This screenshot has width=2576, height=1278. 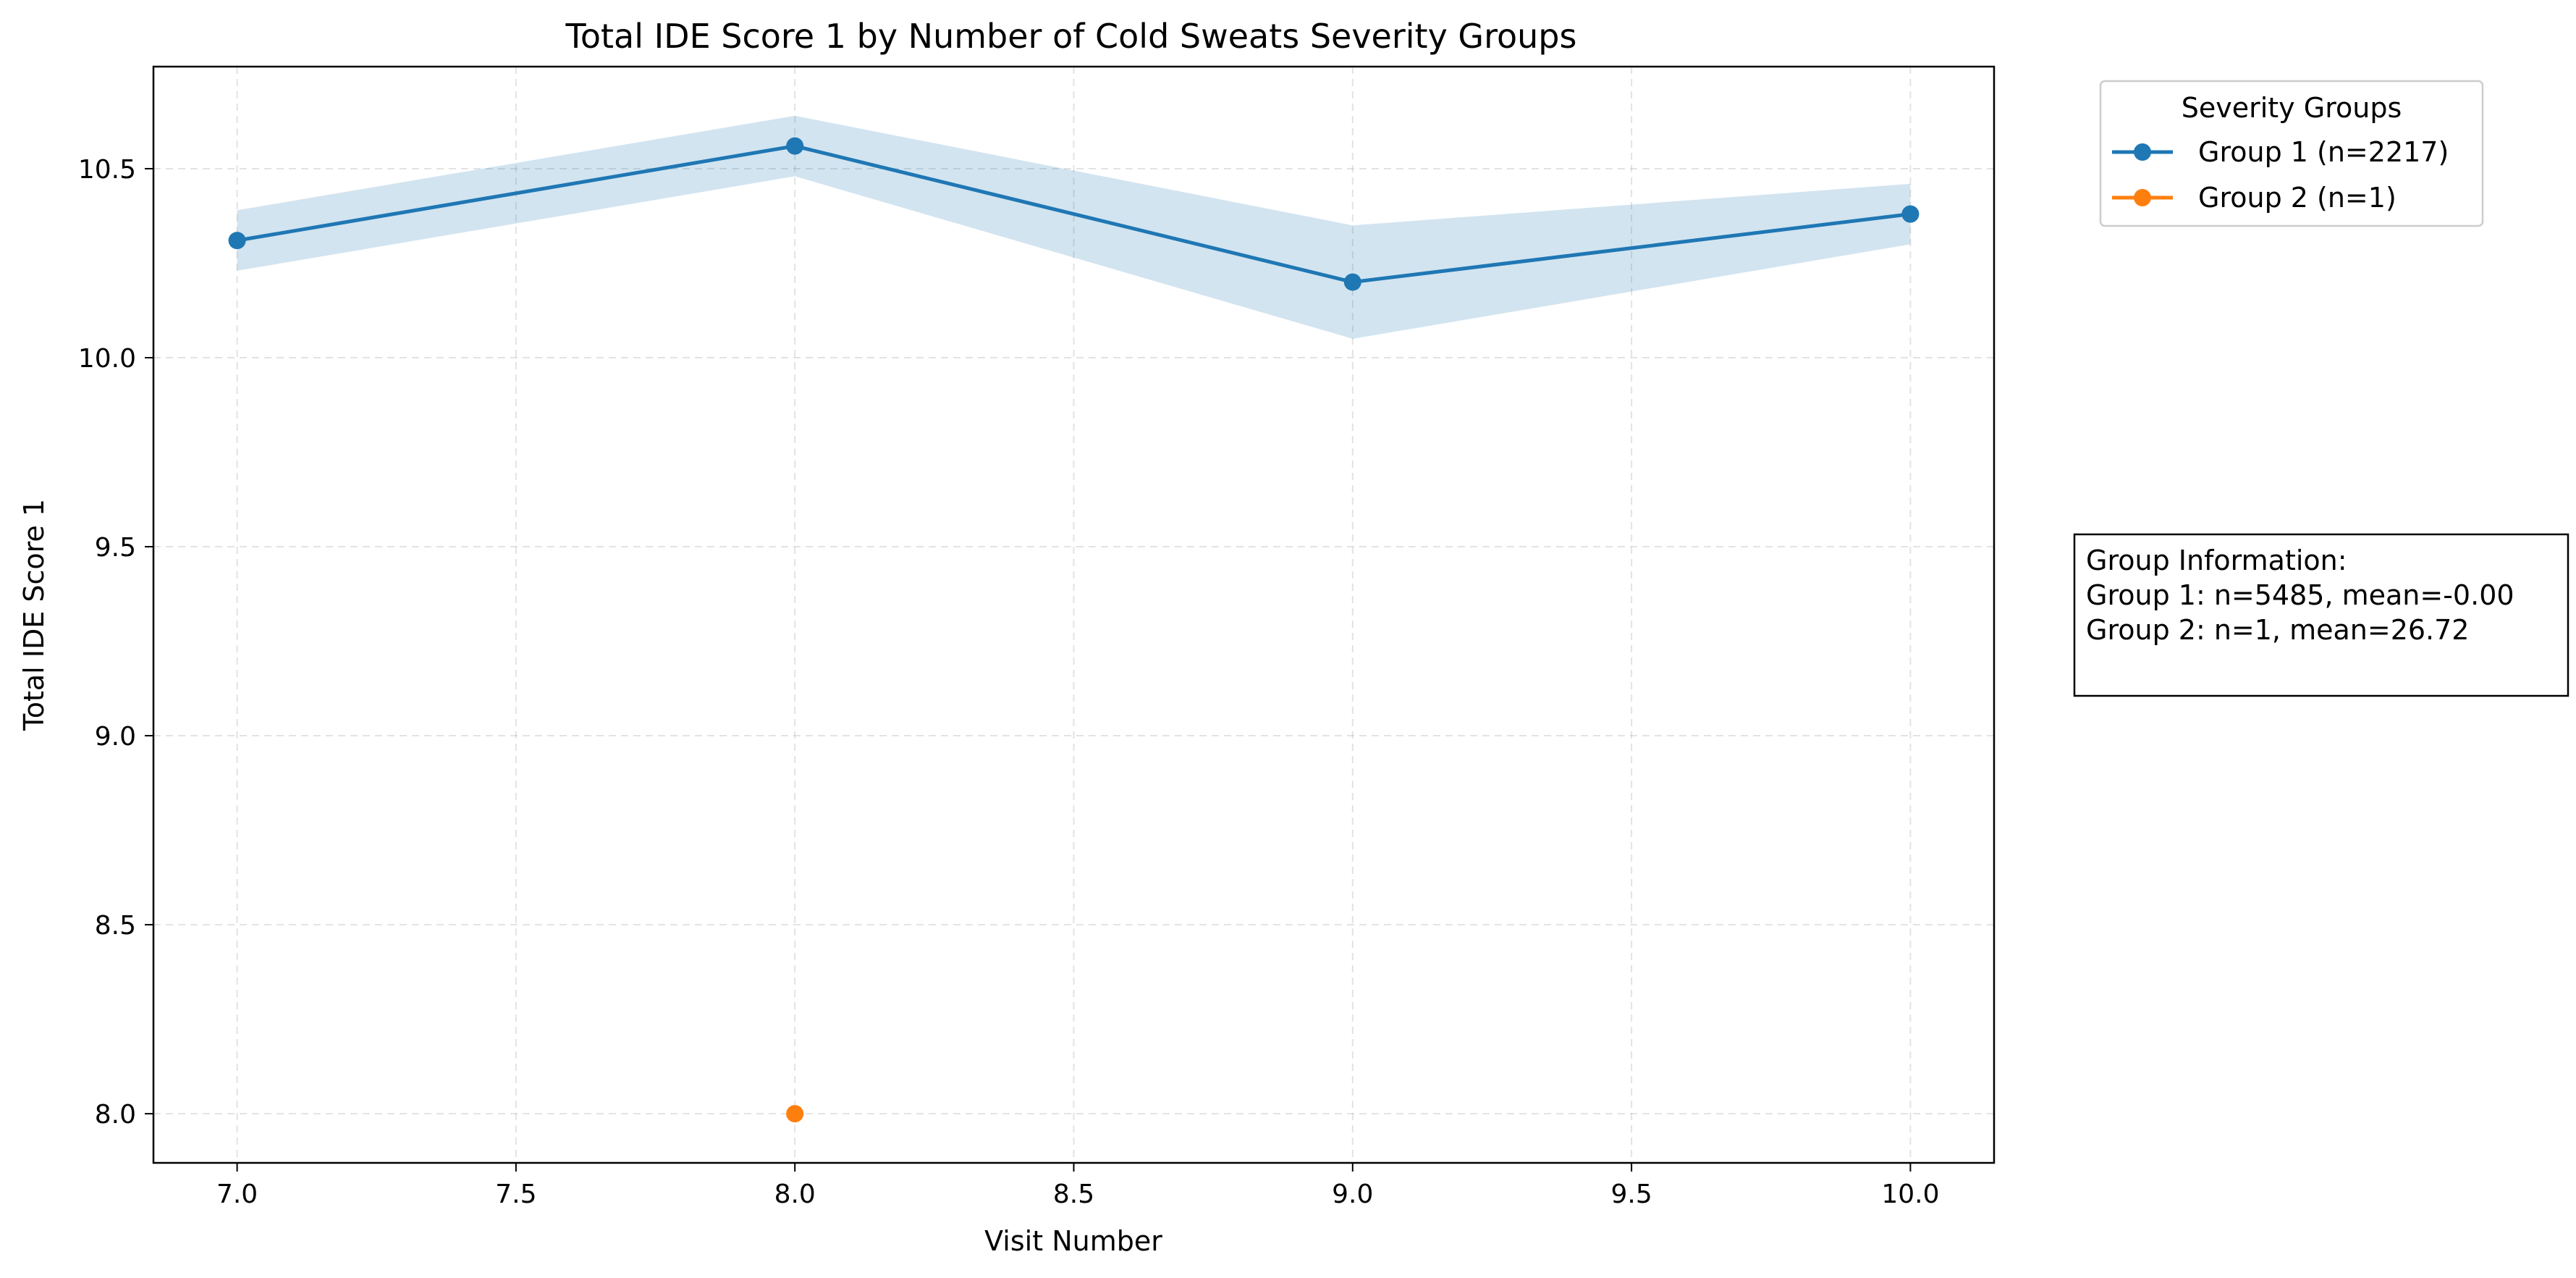 I want to click on y-tick-label: 9.5, so click(x=115, y=548).